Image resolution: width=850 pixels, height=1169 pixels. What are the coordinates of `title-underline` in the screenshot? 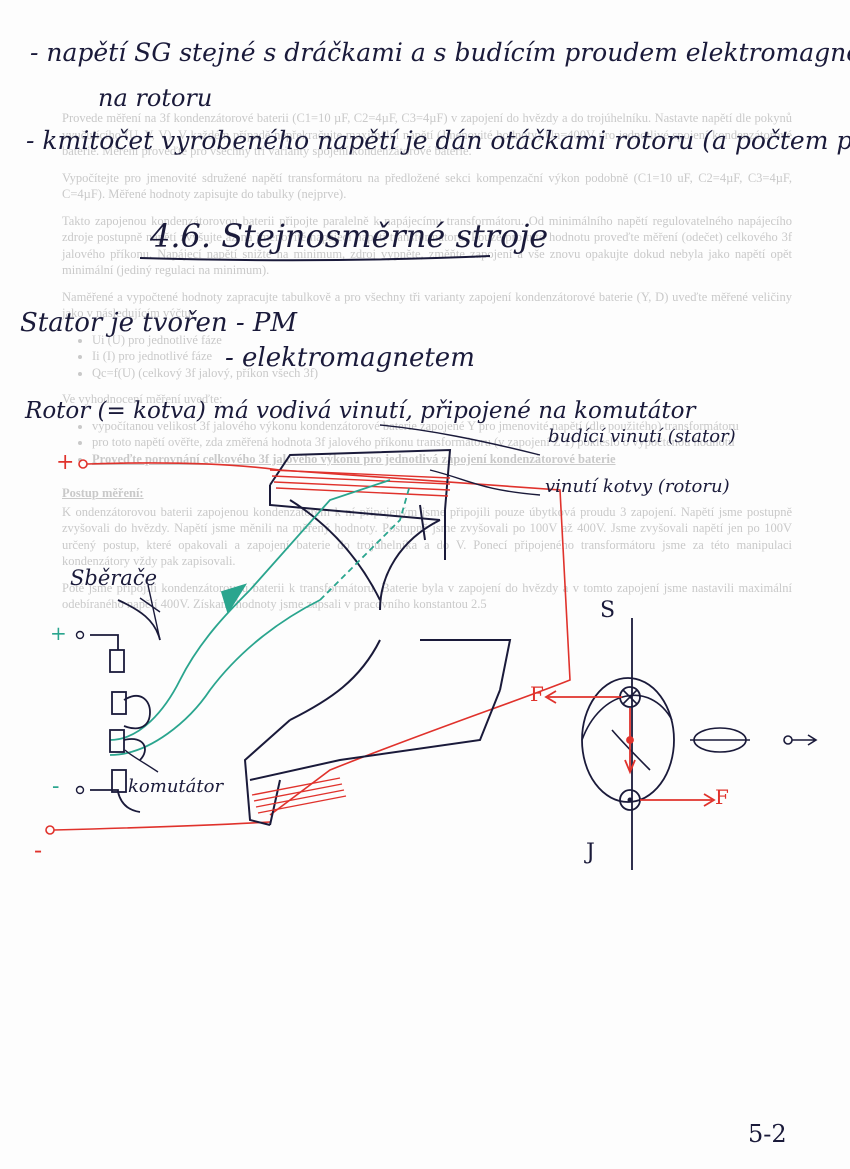 It's located at (315, 258).